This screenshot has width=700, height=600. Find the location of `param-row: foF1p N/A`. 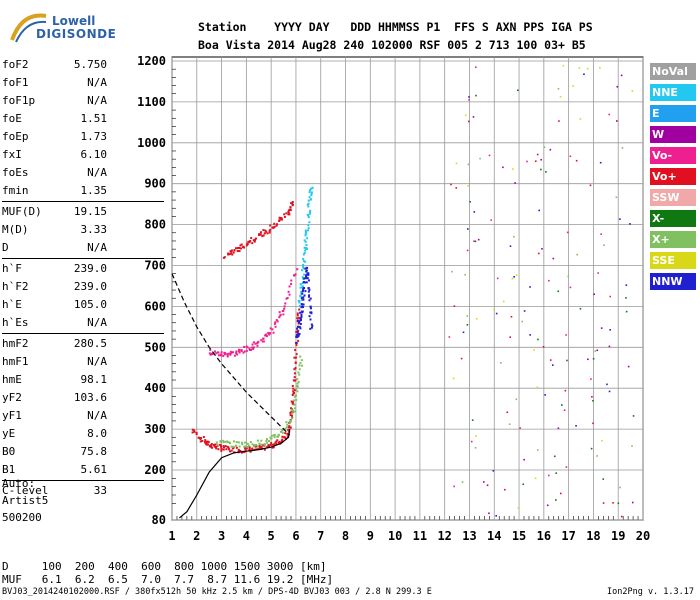

param-row: foF1p N/A is located at coordinates (83, 101).